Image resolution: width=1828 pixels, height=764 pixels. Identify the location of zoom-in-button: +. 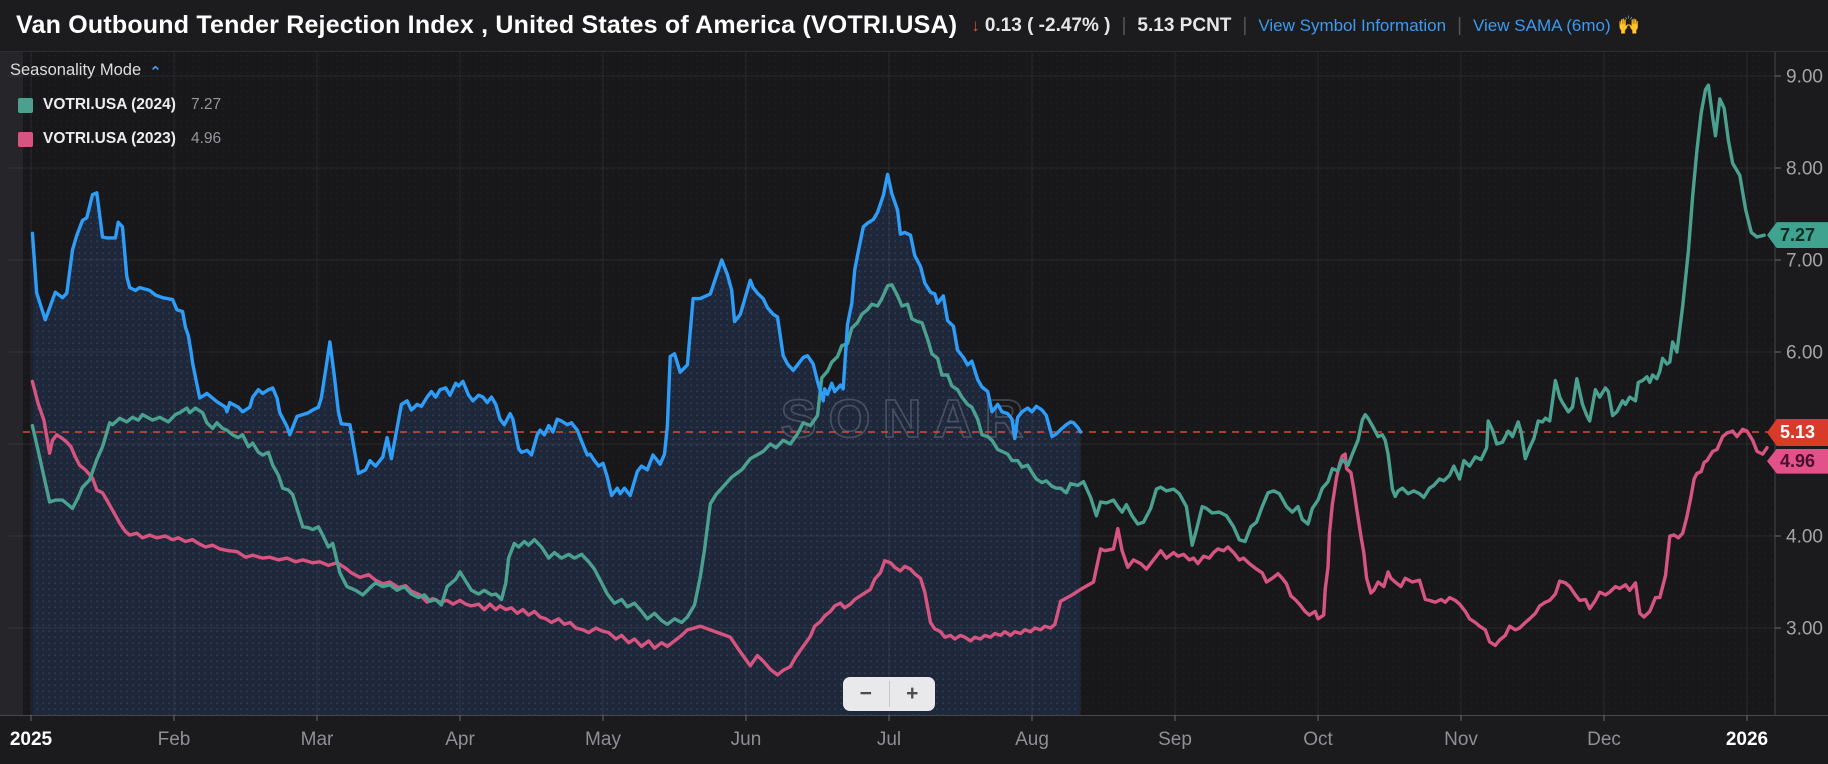
(913, 694).